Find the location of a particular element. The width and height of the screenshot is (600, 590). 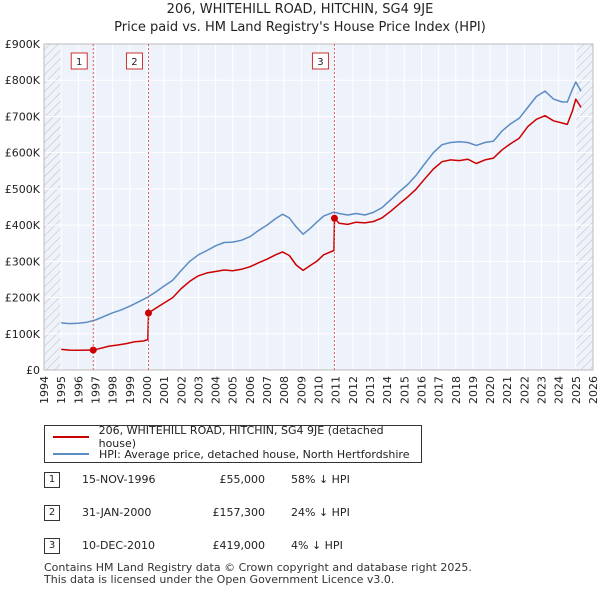

x-tick-label: 2001 is located at coordinates (164, 390).